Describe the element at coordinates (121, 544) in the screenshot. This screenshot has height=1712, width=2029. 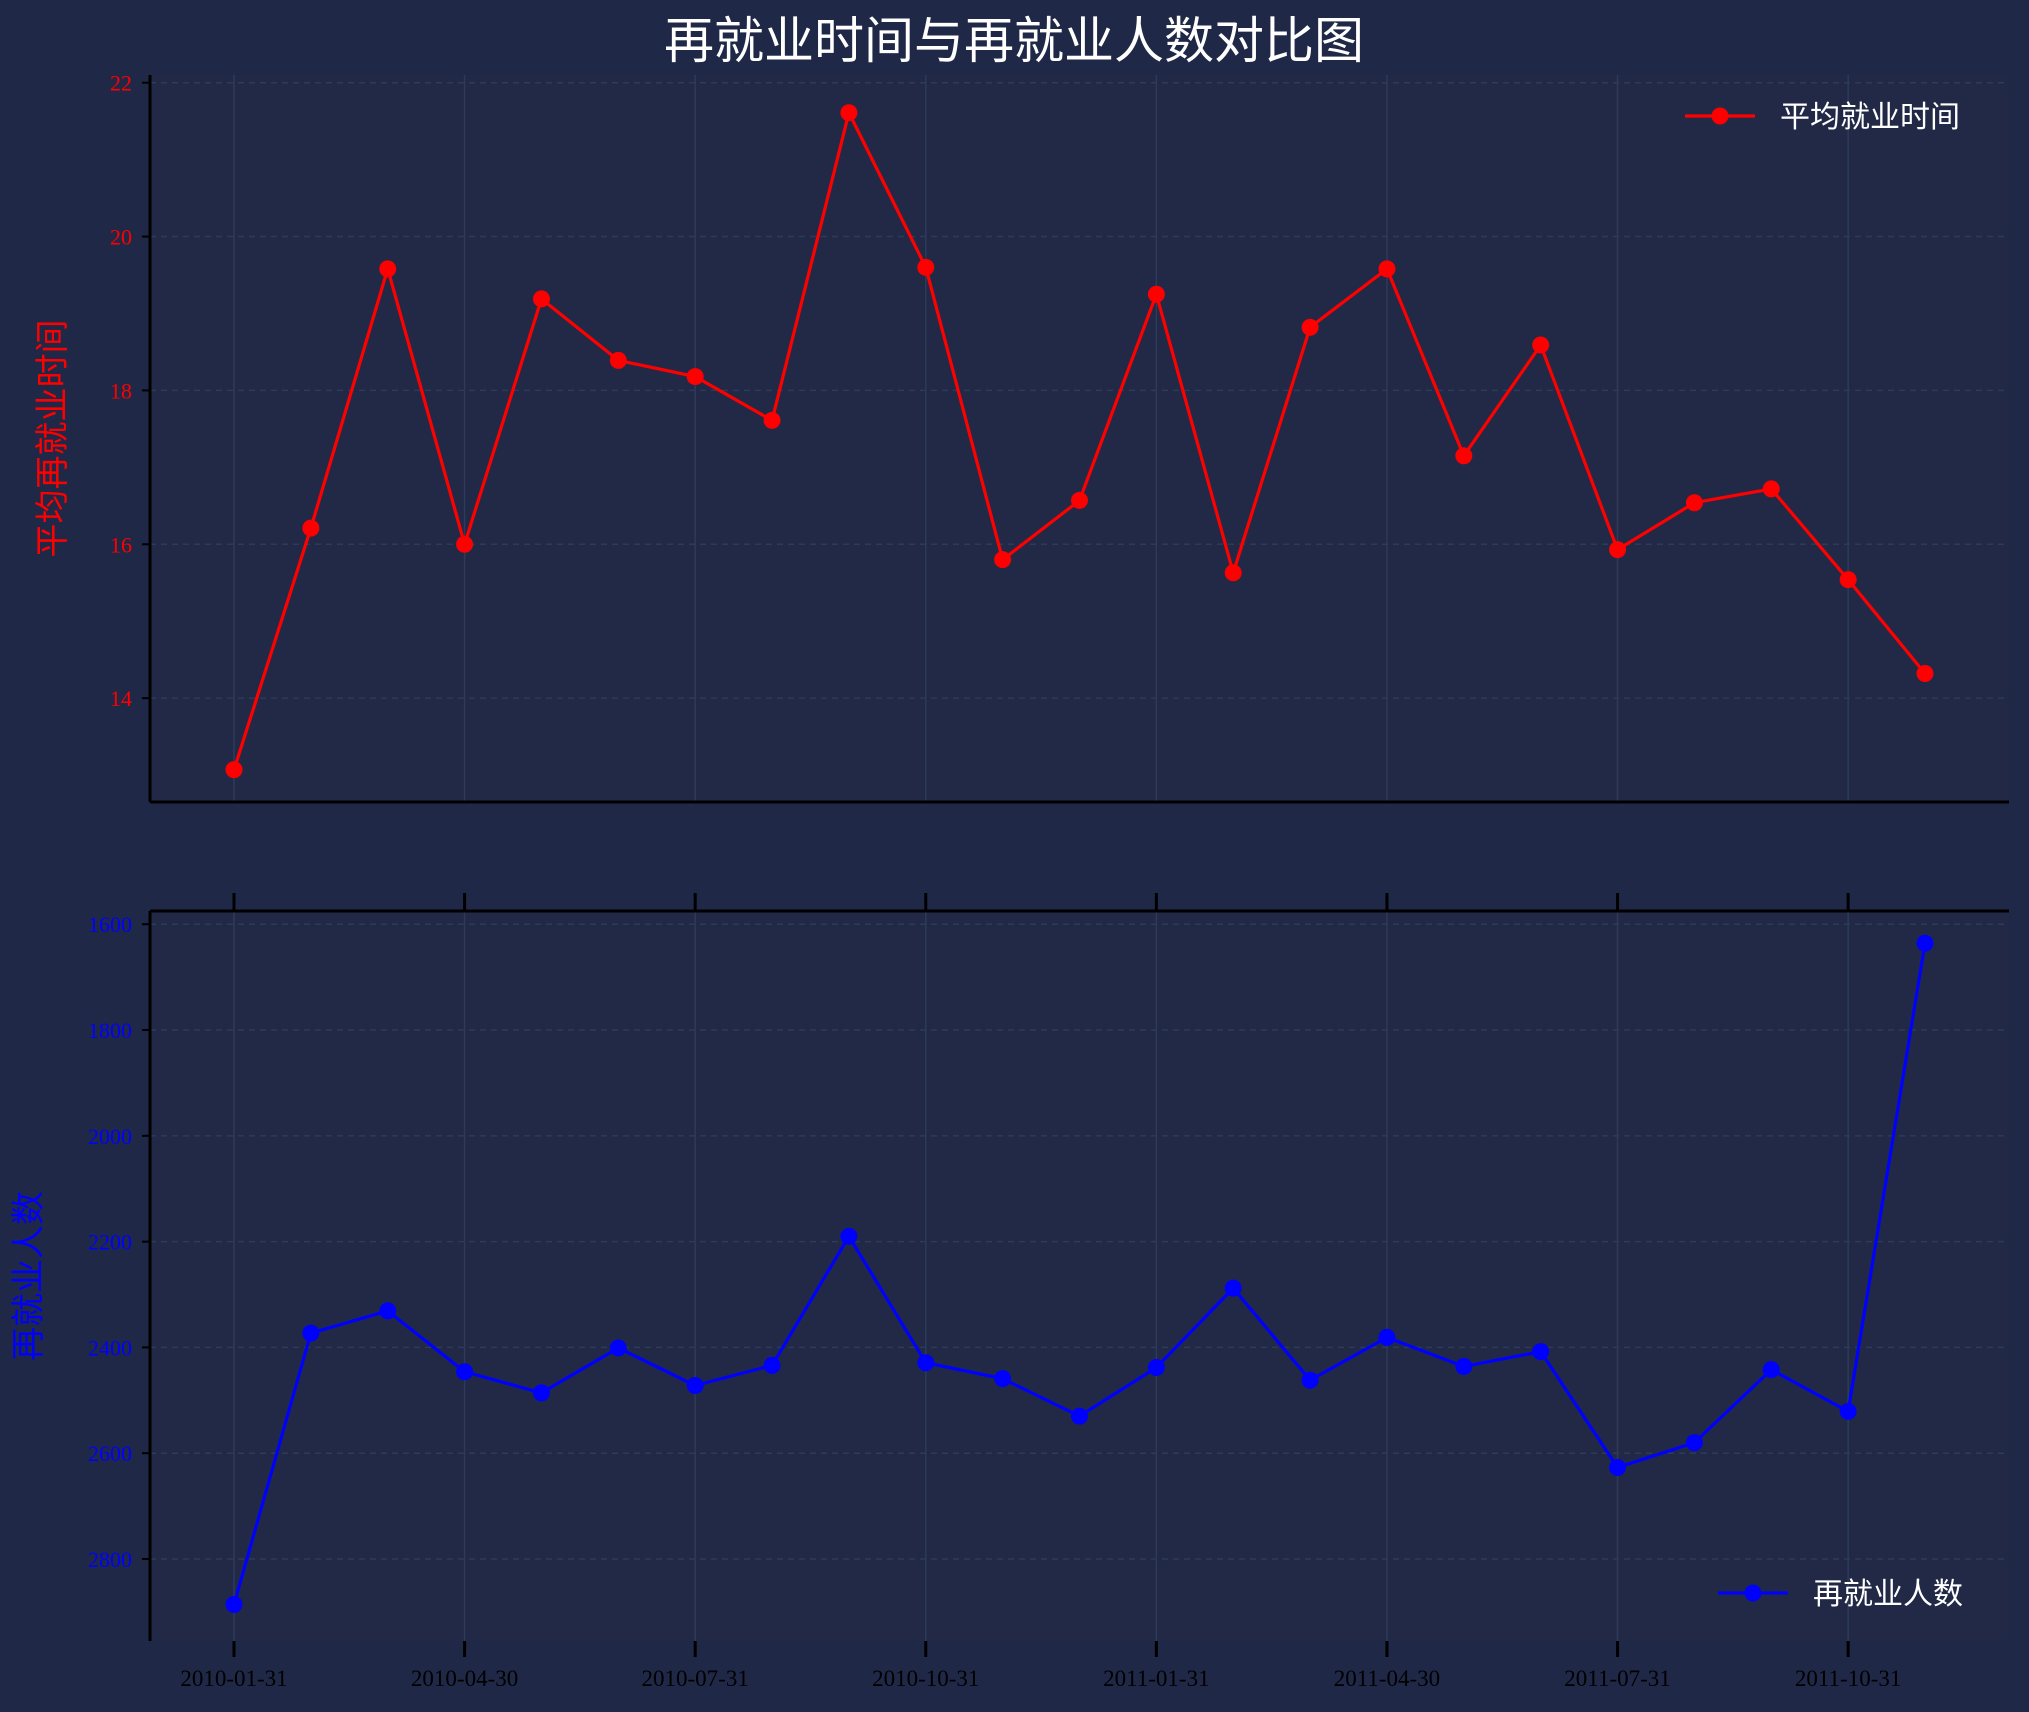
I see `top-y-tick-label: 16` at that location.